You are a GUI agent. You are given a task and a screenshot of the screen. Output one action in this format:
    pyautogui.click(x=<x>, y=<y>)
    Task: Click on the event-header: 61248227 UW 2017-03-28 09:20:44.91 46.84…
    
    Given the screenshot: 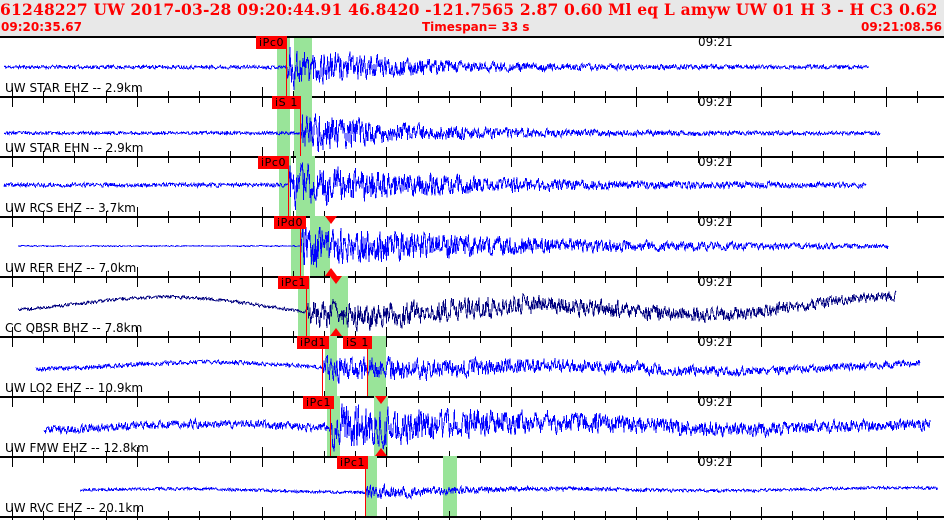 What is the action you would take?
    pyautogui.click(x=472, y=18)
    